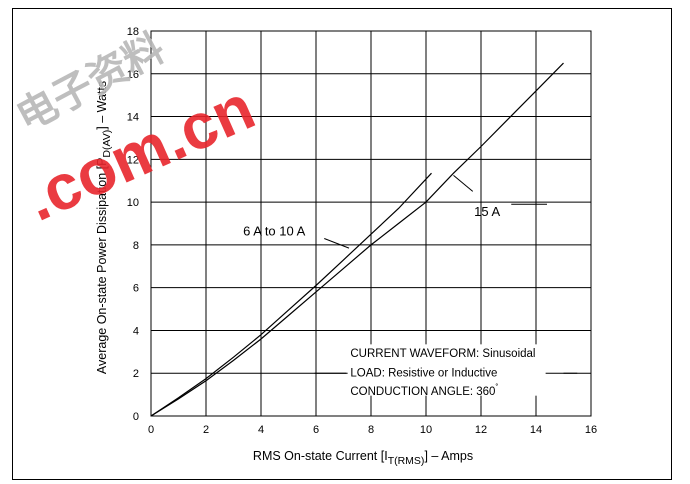 The width and height of the screenshot is (690, 484). I want to click on y-tick-label: 0, so click(136, 417).